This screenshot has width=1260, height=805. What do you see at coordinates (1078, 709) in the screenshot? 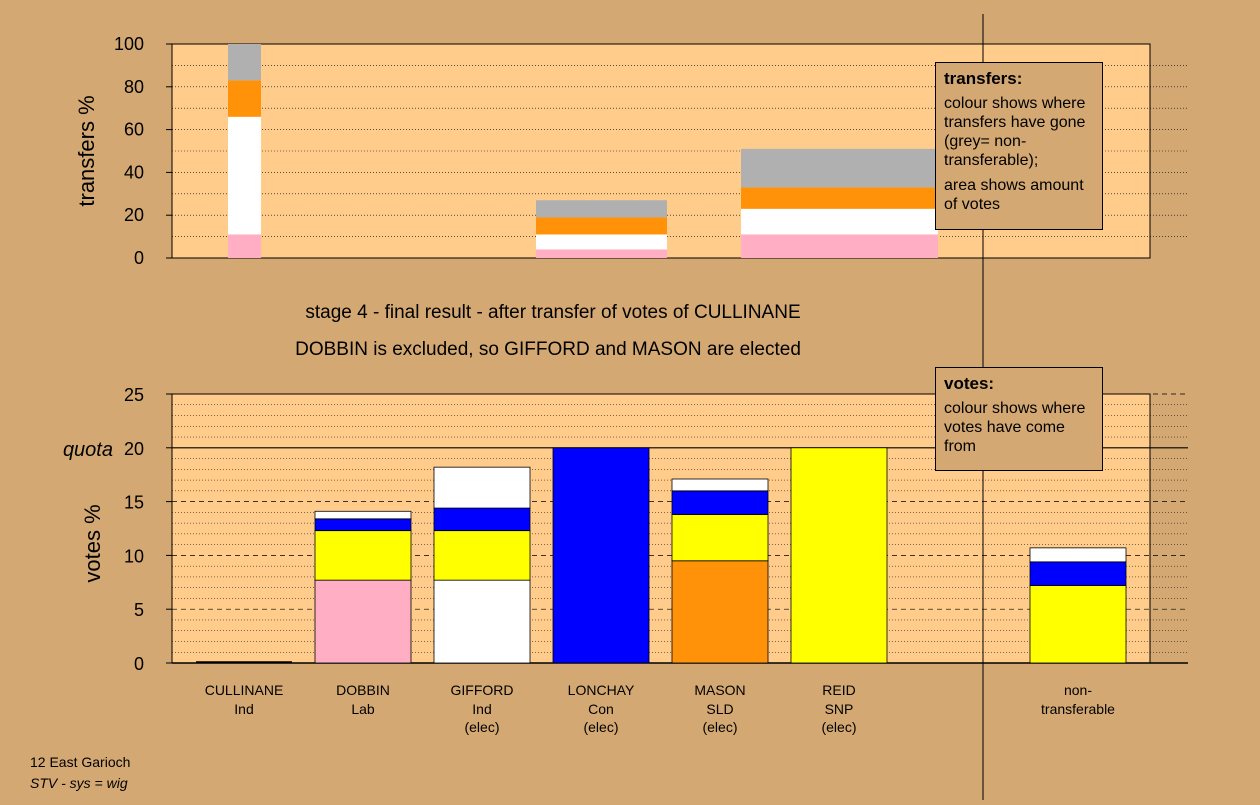
I see `non-transferable-label-2: transferable` at bounding box center [1078, 709].